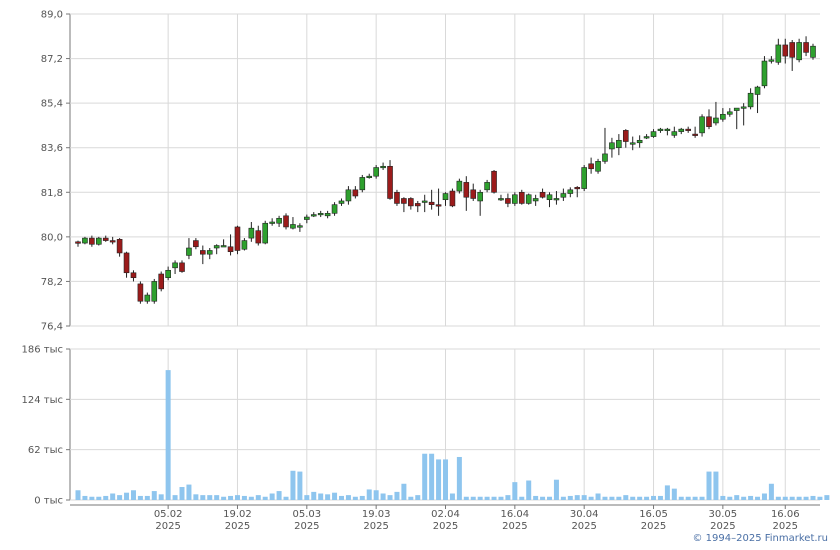 The width and height of the screenshot is (840, 550). I want to click on x-tick-label-day: 02.04, so click(445, 514).